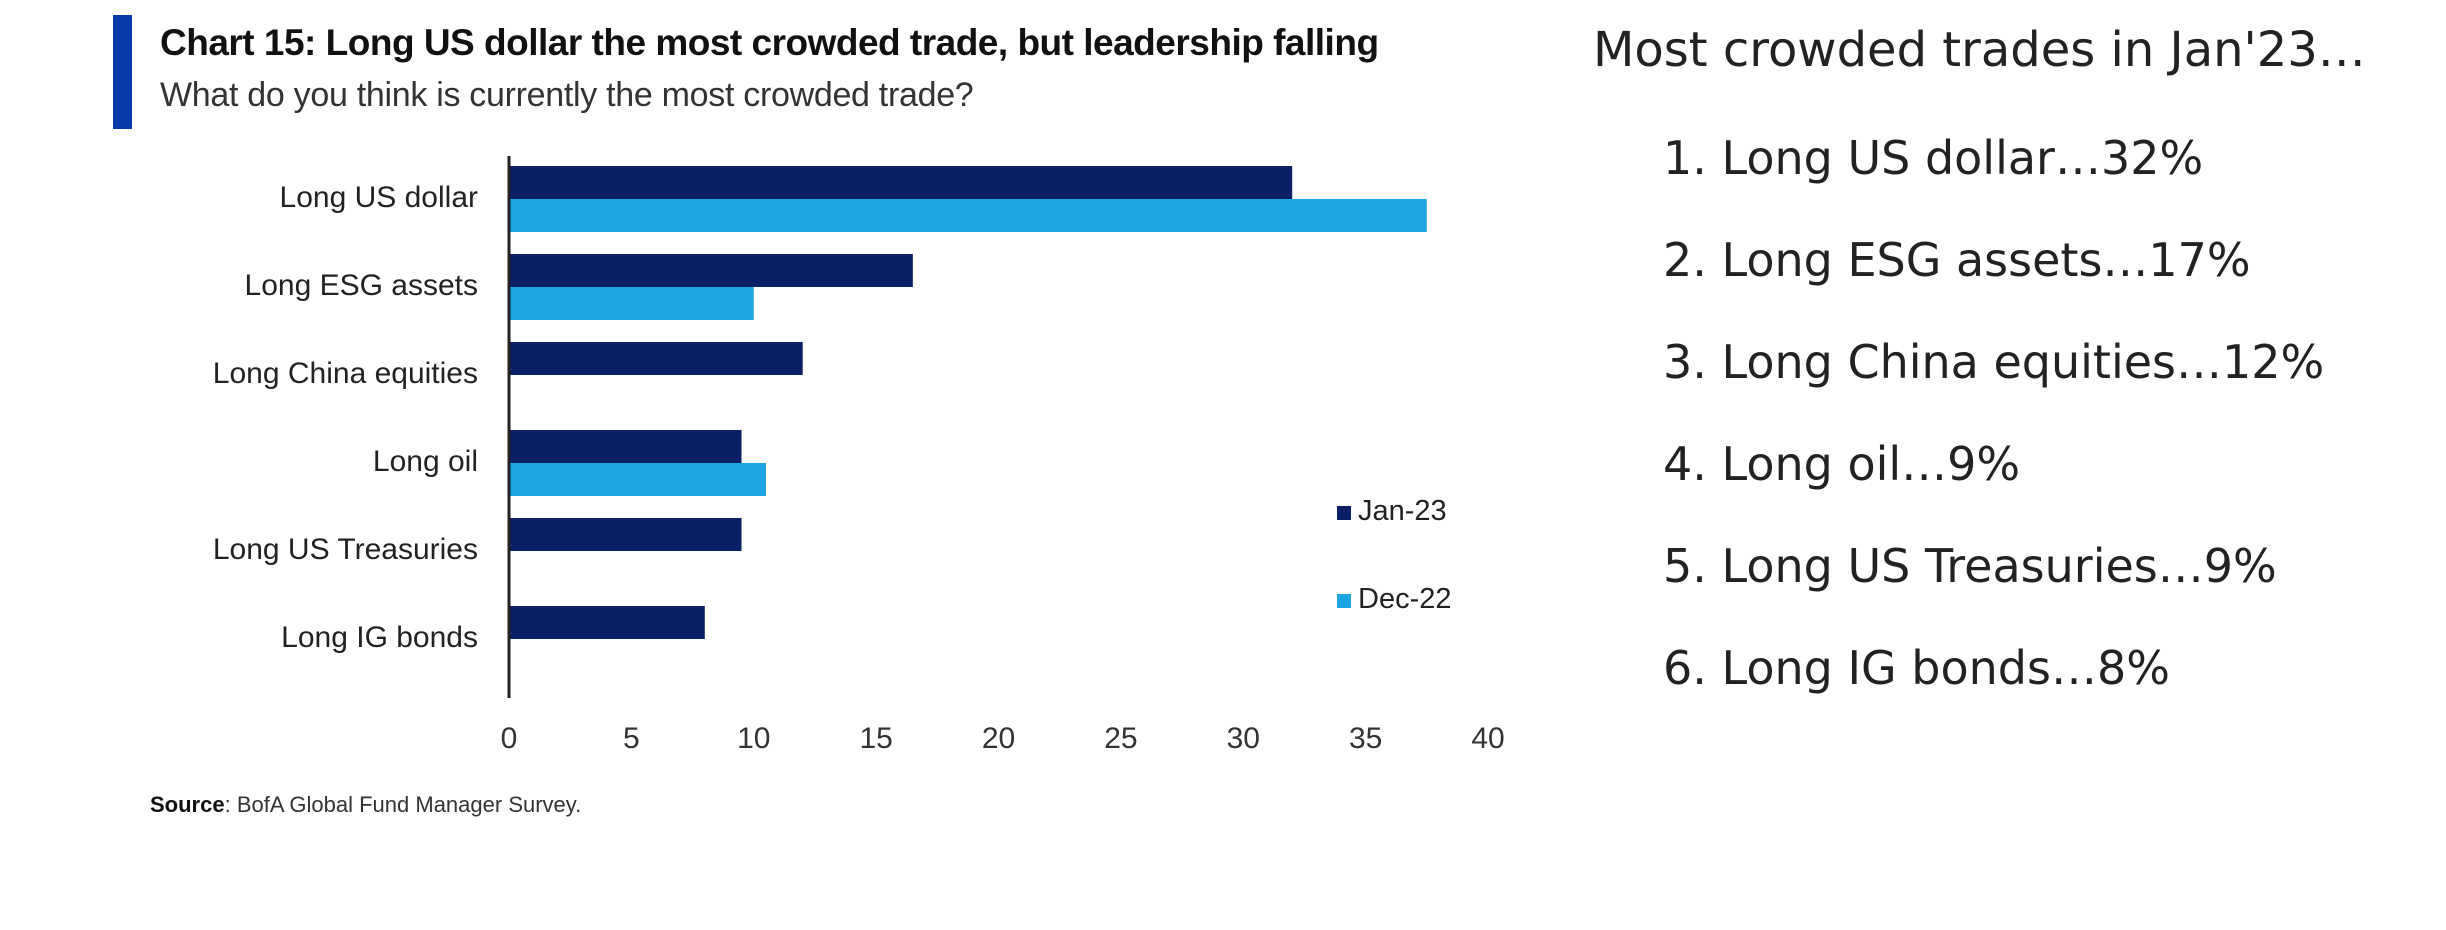 This screenshot has height=930, width=2446. Describe the element at coordinates (425, 461) in the screenshot. I see `category-label: Long oil` at that location.